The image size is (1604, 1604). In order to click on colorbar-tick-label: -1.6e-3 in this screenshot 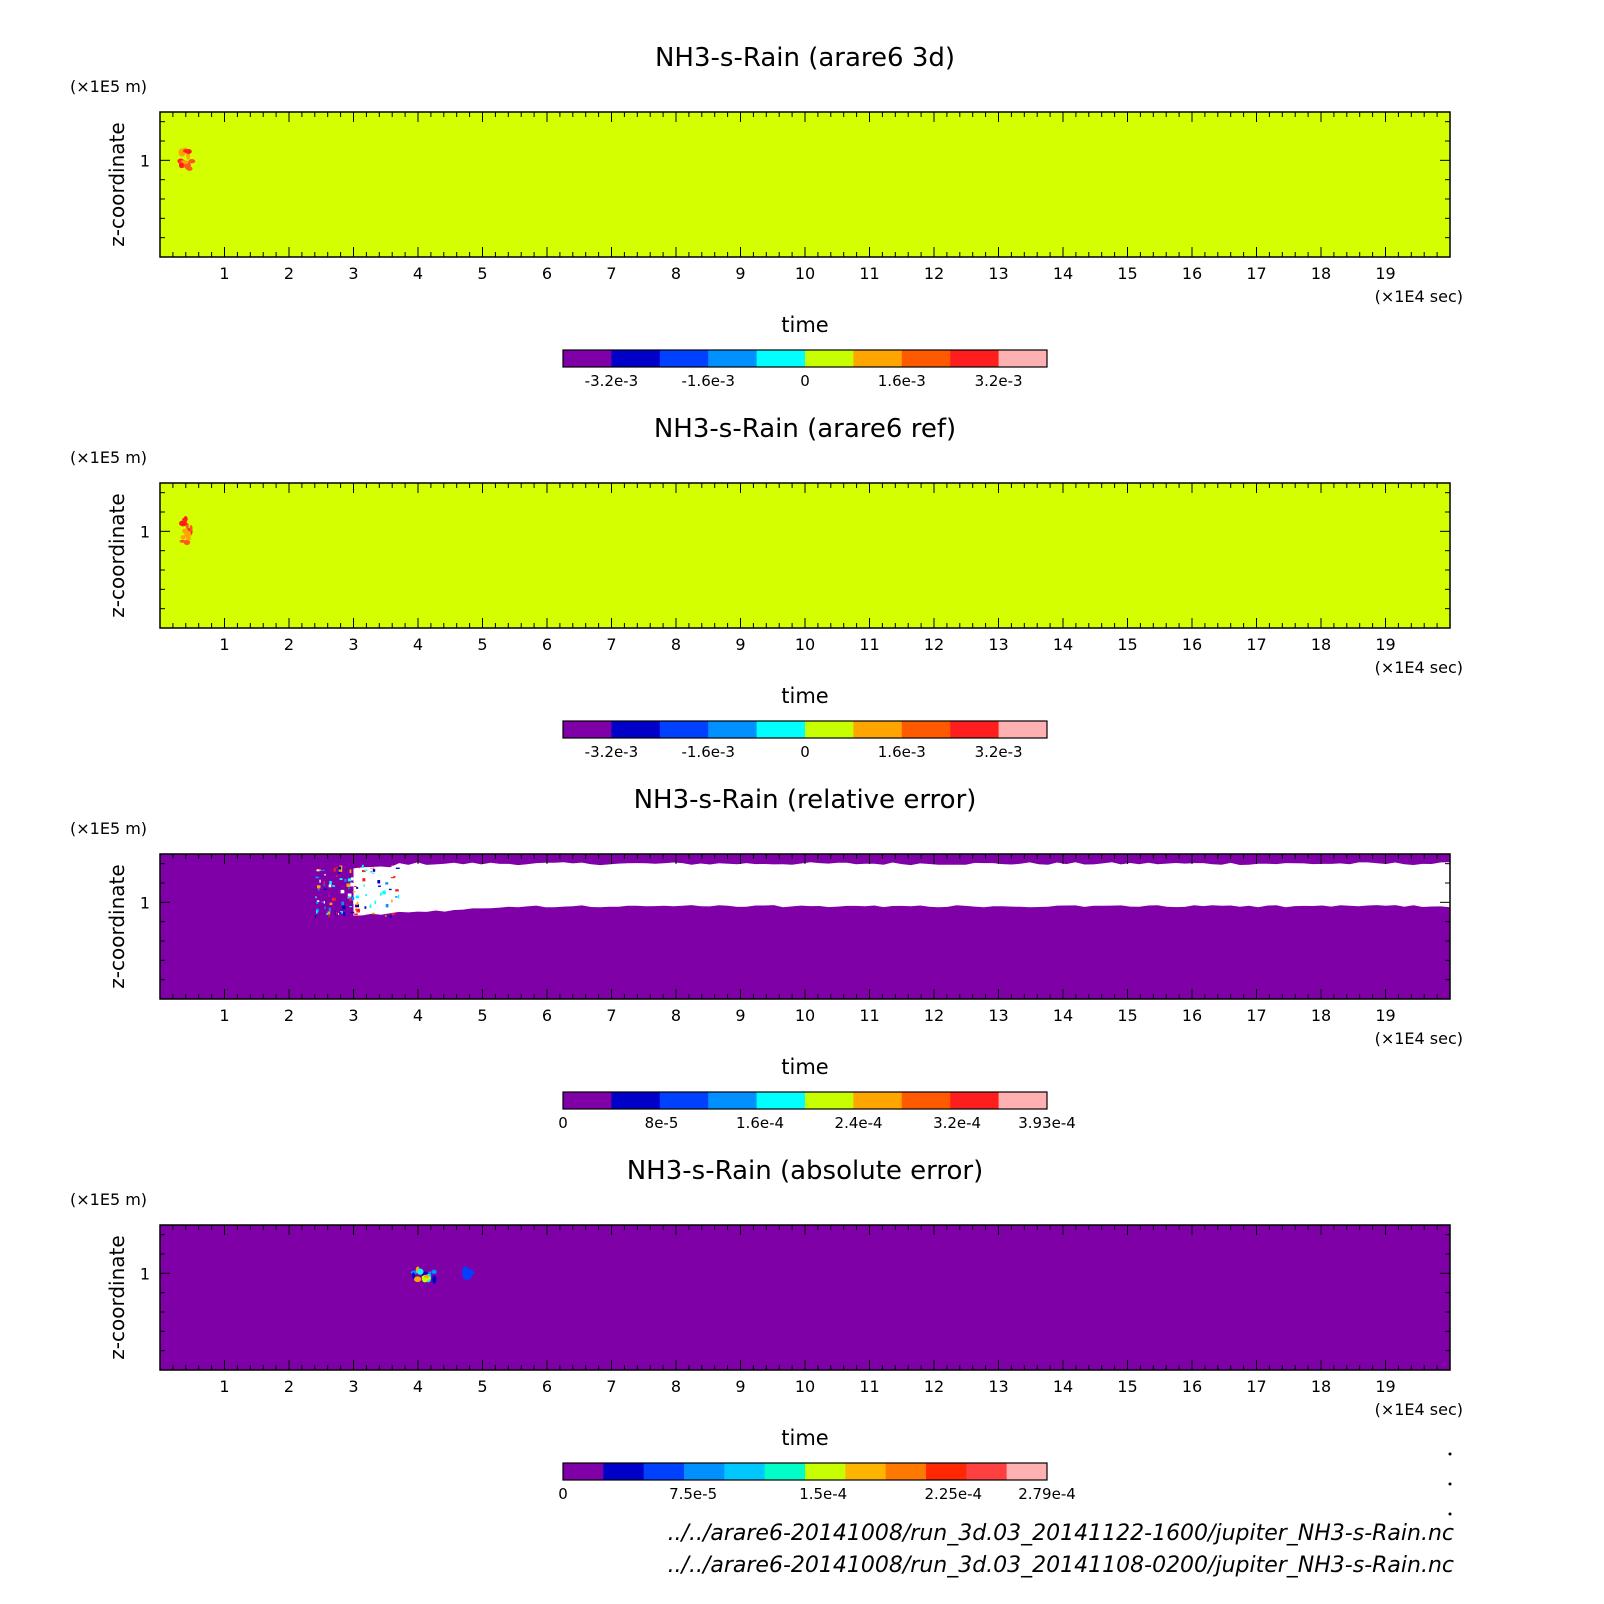, I will do `click(707, 752)`.